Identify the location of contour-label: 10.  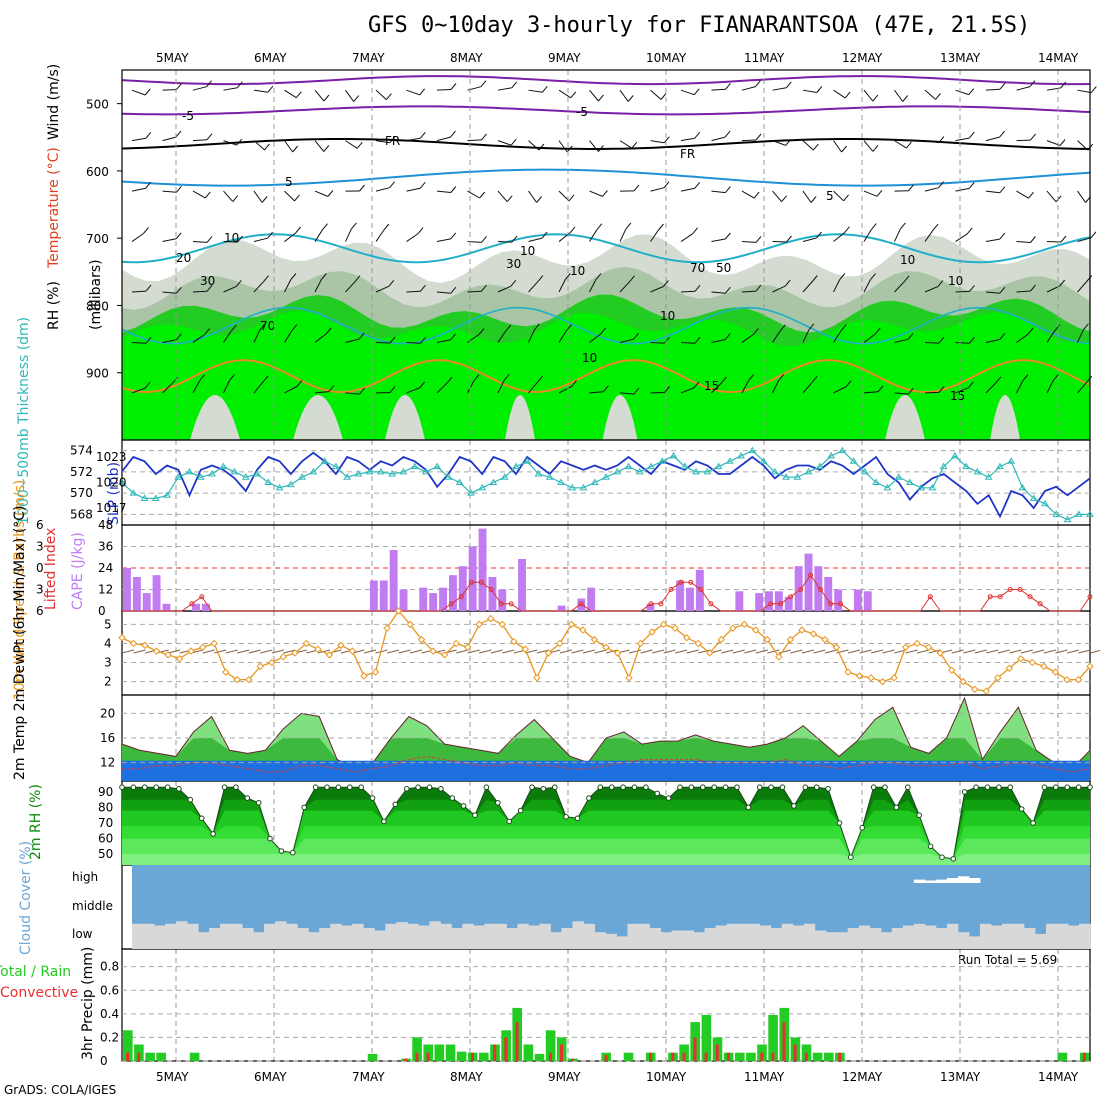
(667, 316).